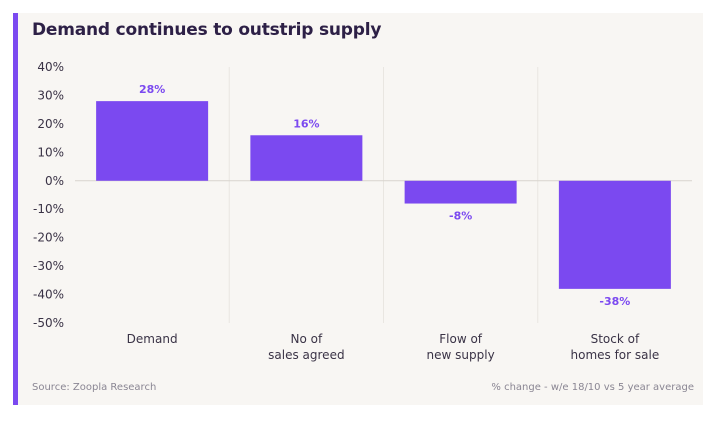 The height and width of the screenshot is (433, 716). Describe the element at coordinates (152, 89) in the screenshot. I see `data-label: 28%` at that location.